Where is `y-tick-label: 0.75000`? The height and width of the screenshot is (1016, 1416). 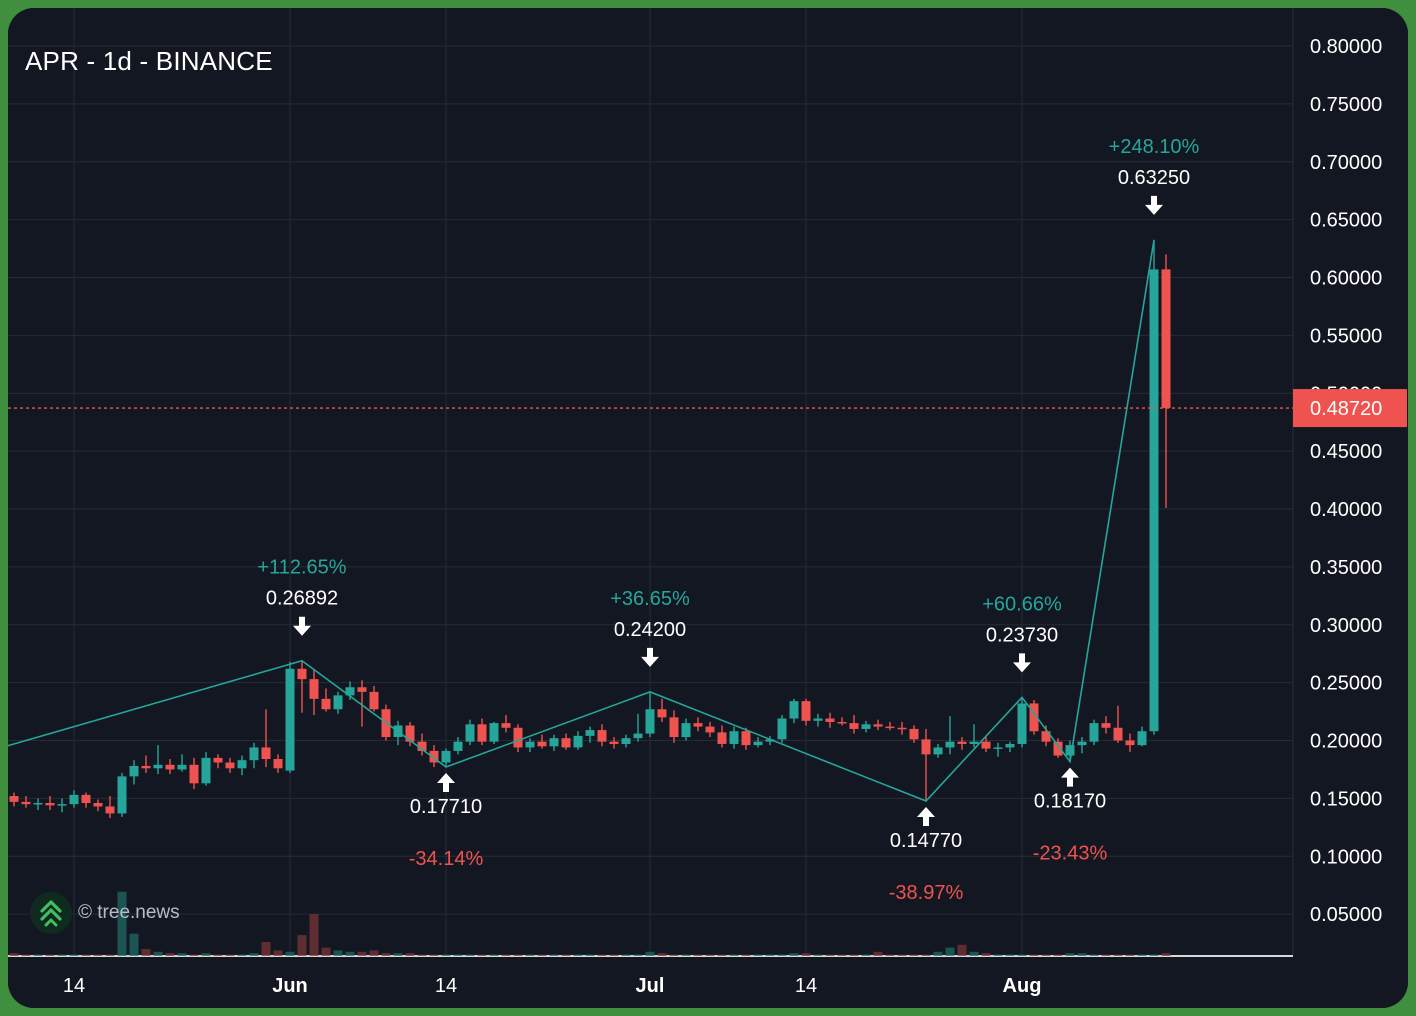
y-tick-label: 0.75000 is located at coordinates (1346, 105).